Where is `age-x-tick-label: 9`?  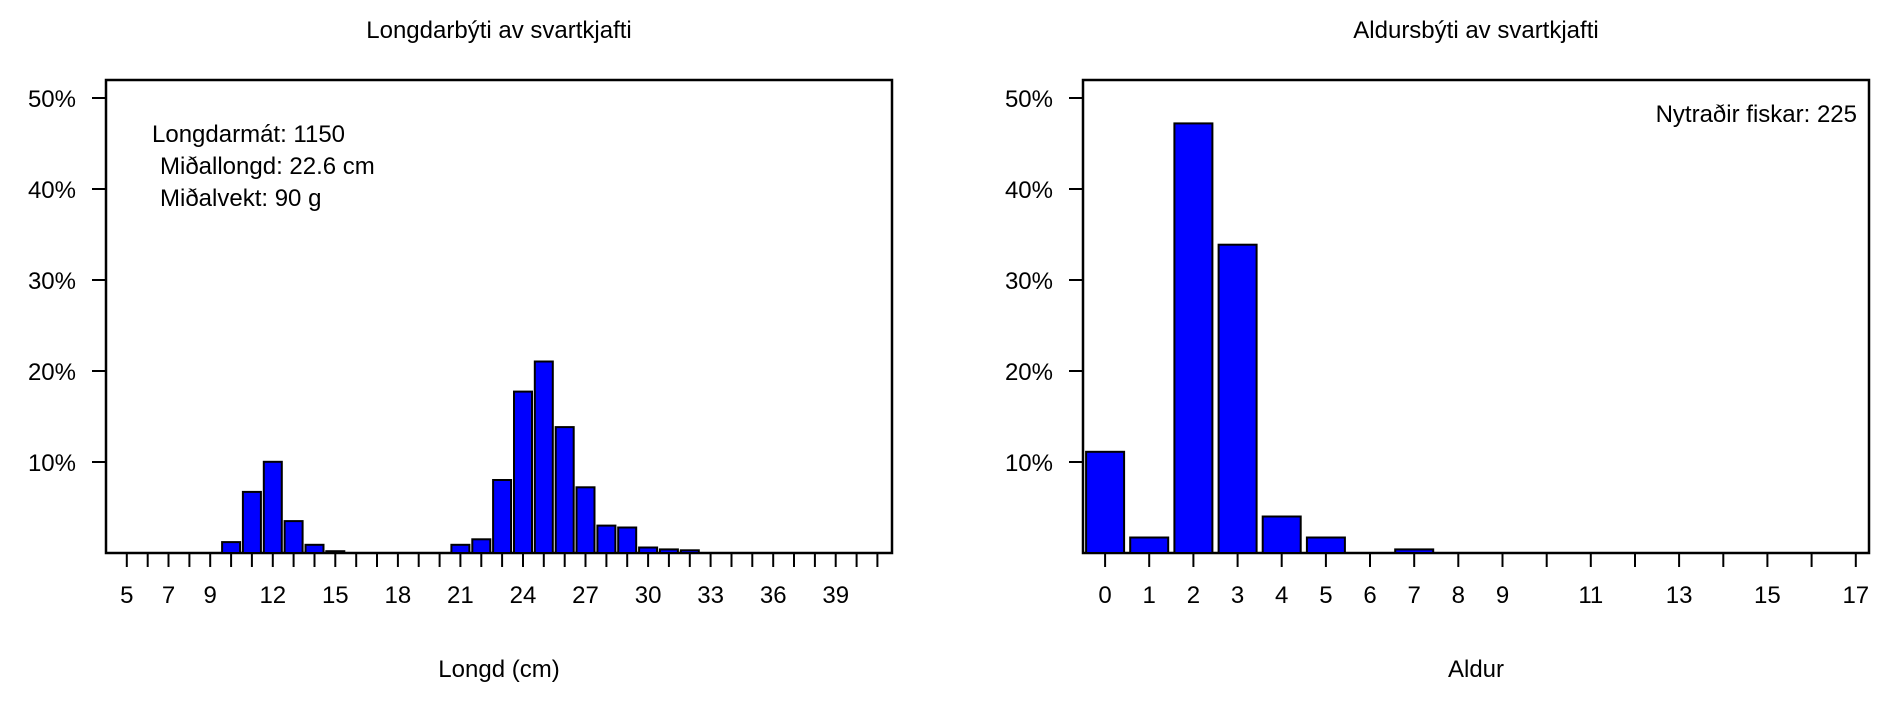 age-x-tick-label: 9 is located at coordinates (1502, 595).